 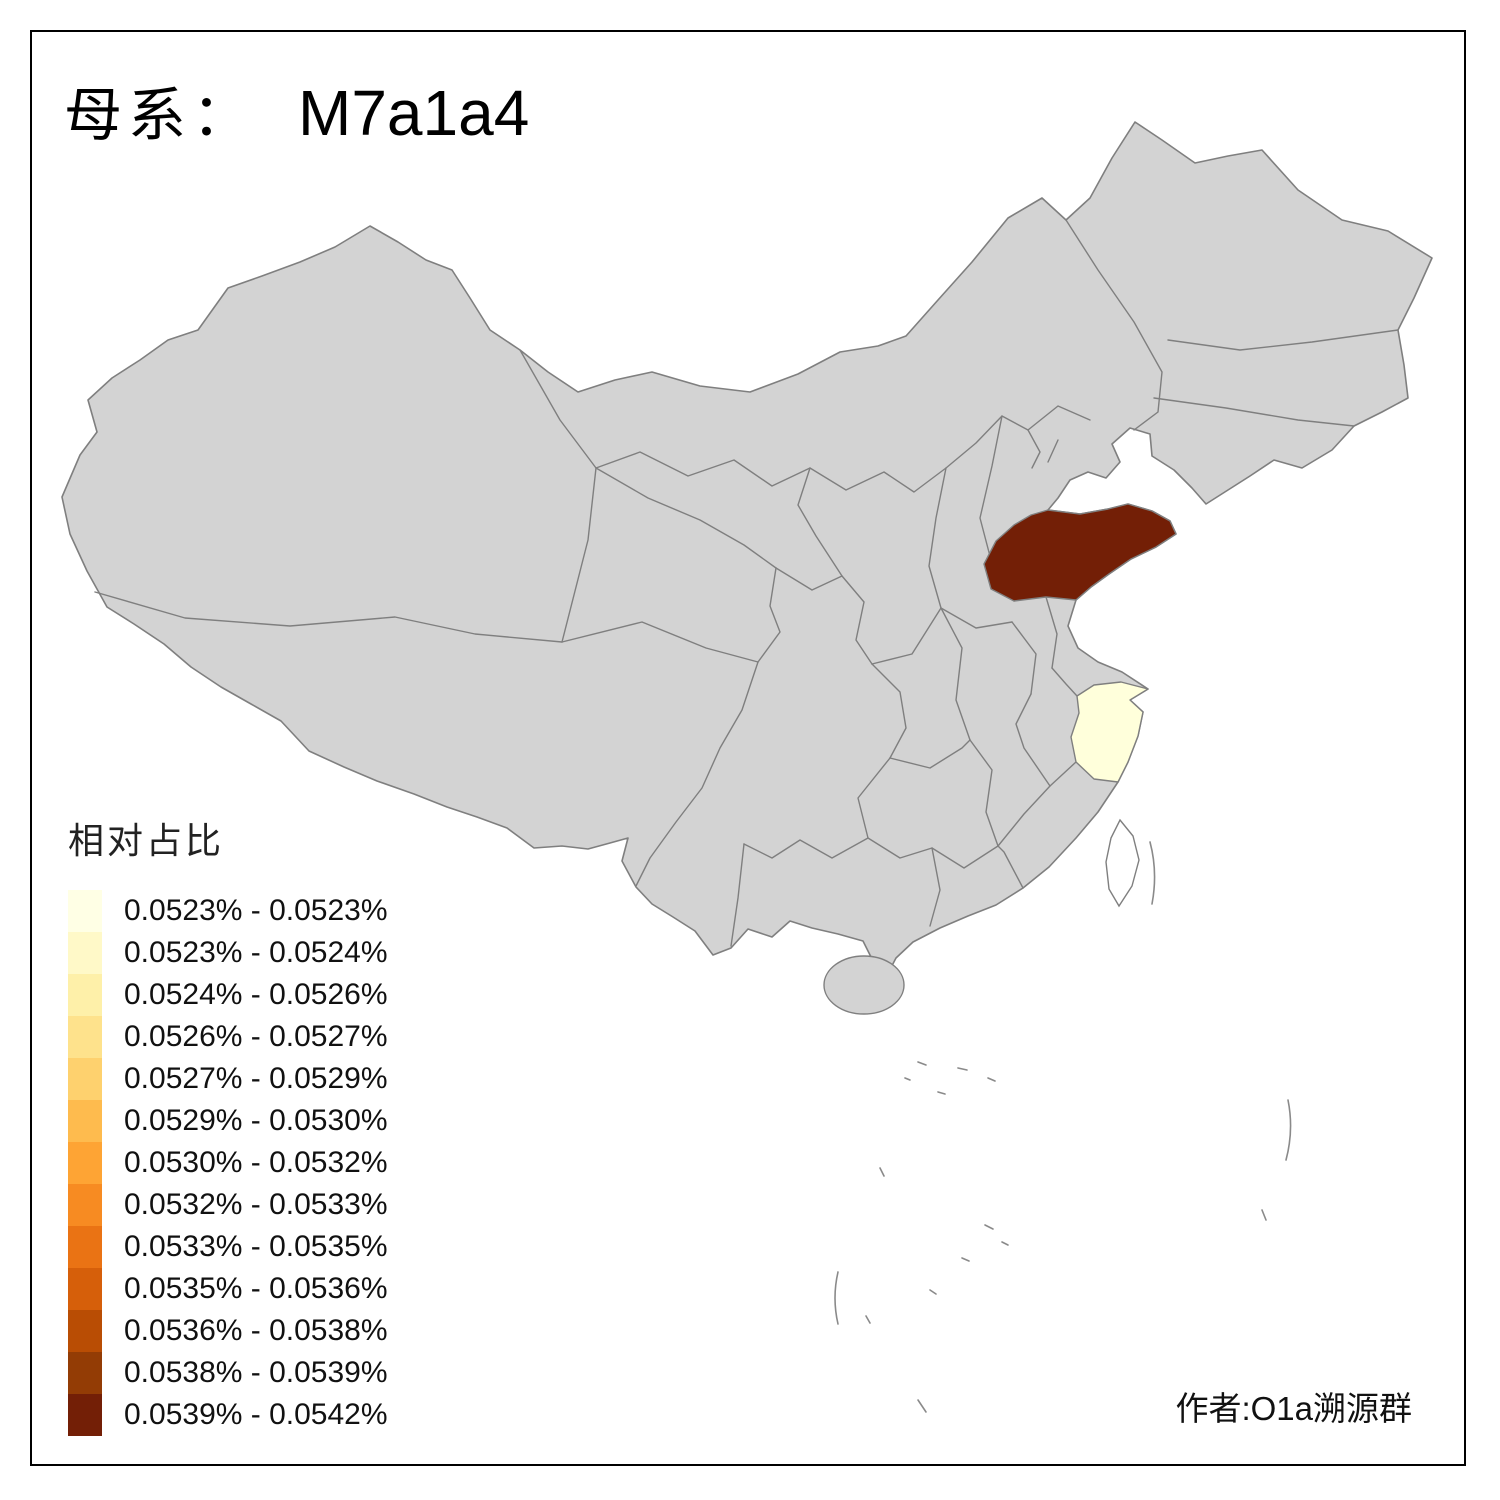 I want to click on legend-label: 0.0529% - 0.0530%, so click(x=256, y=1120).